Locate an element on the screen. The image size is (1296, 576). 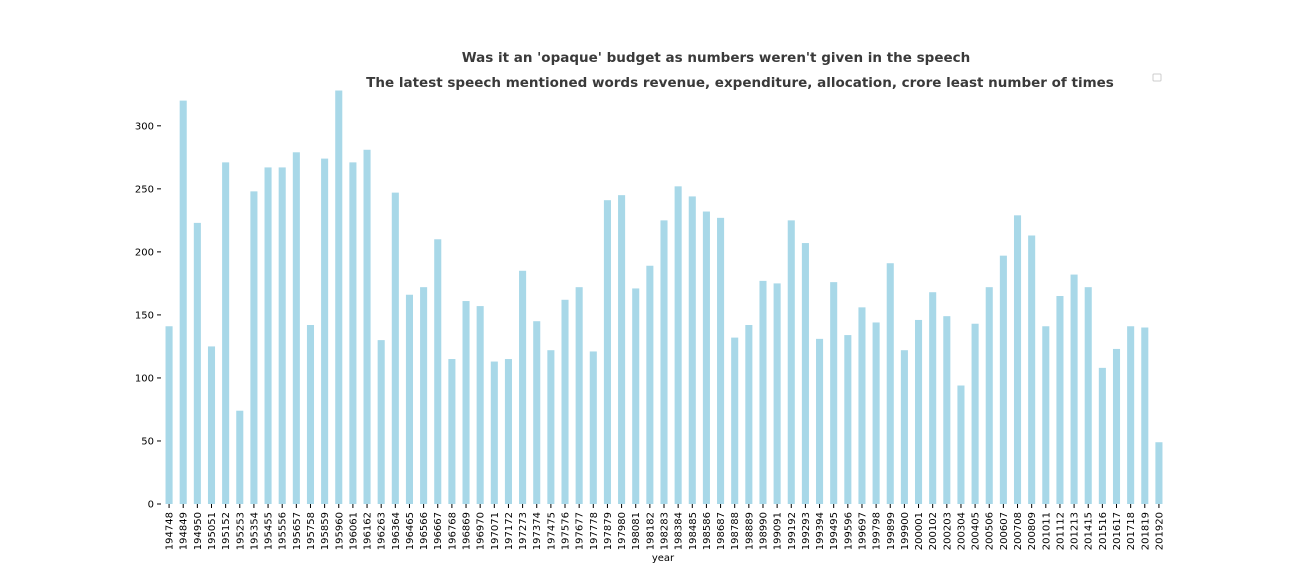
y-tick-label: 250 is located at coordinates (144, 189).